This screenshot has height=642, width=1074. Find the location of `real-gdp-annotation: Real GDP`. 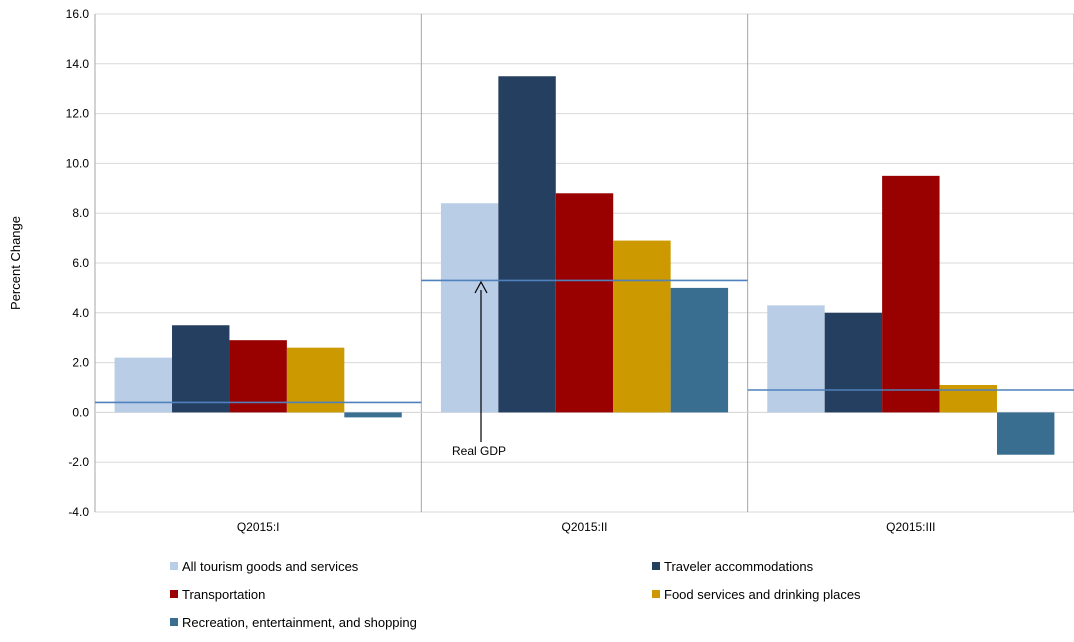

real-gdp-annotation: Real GDP is located at coordinates (479, 369).